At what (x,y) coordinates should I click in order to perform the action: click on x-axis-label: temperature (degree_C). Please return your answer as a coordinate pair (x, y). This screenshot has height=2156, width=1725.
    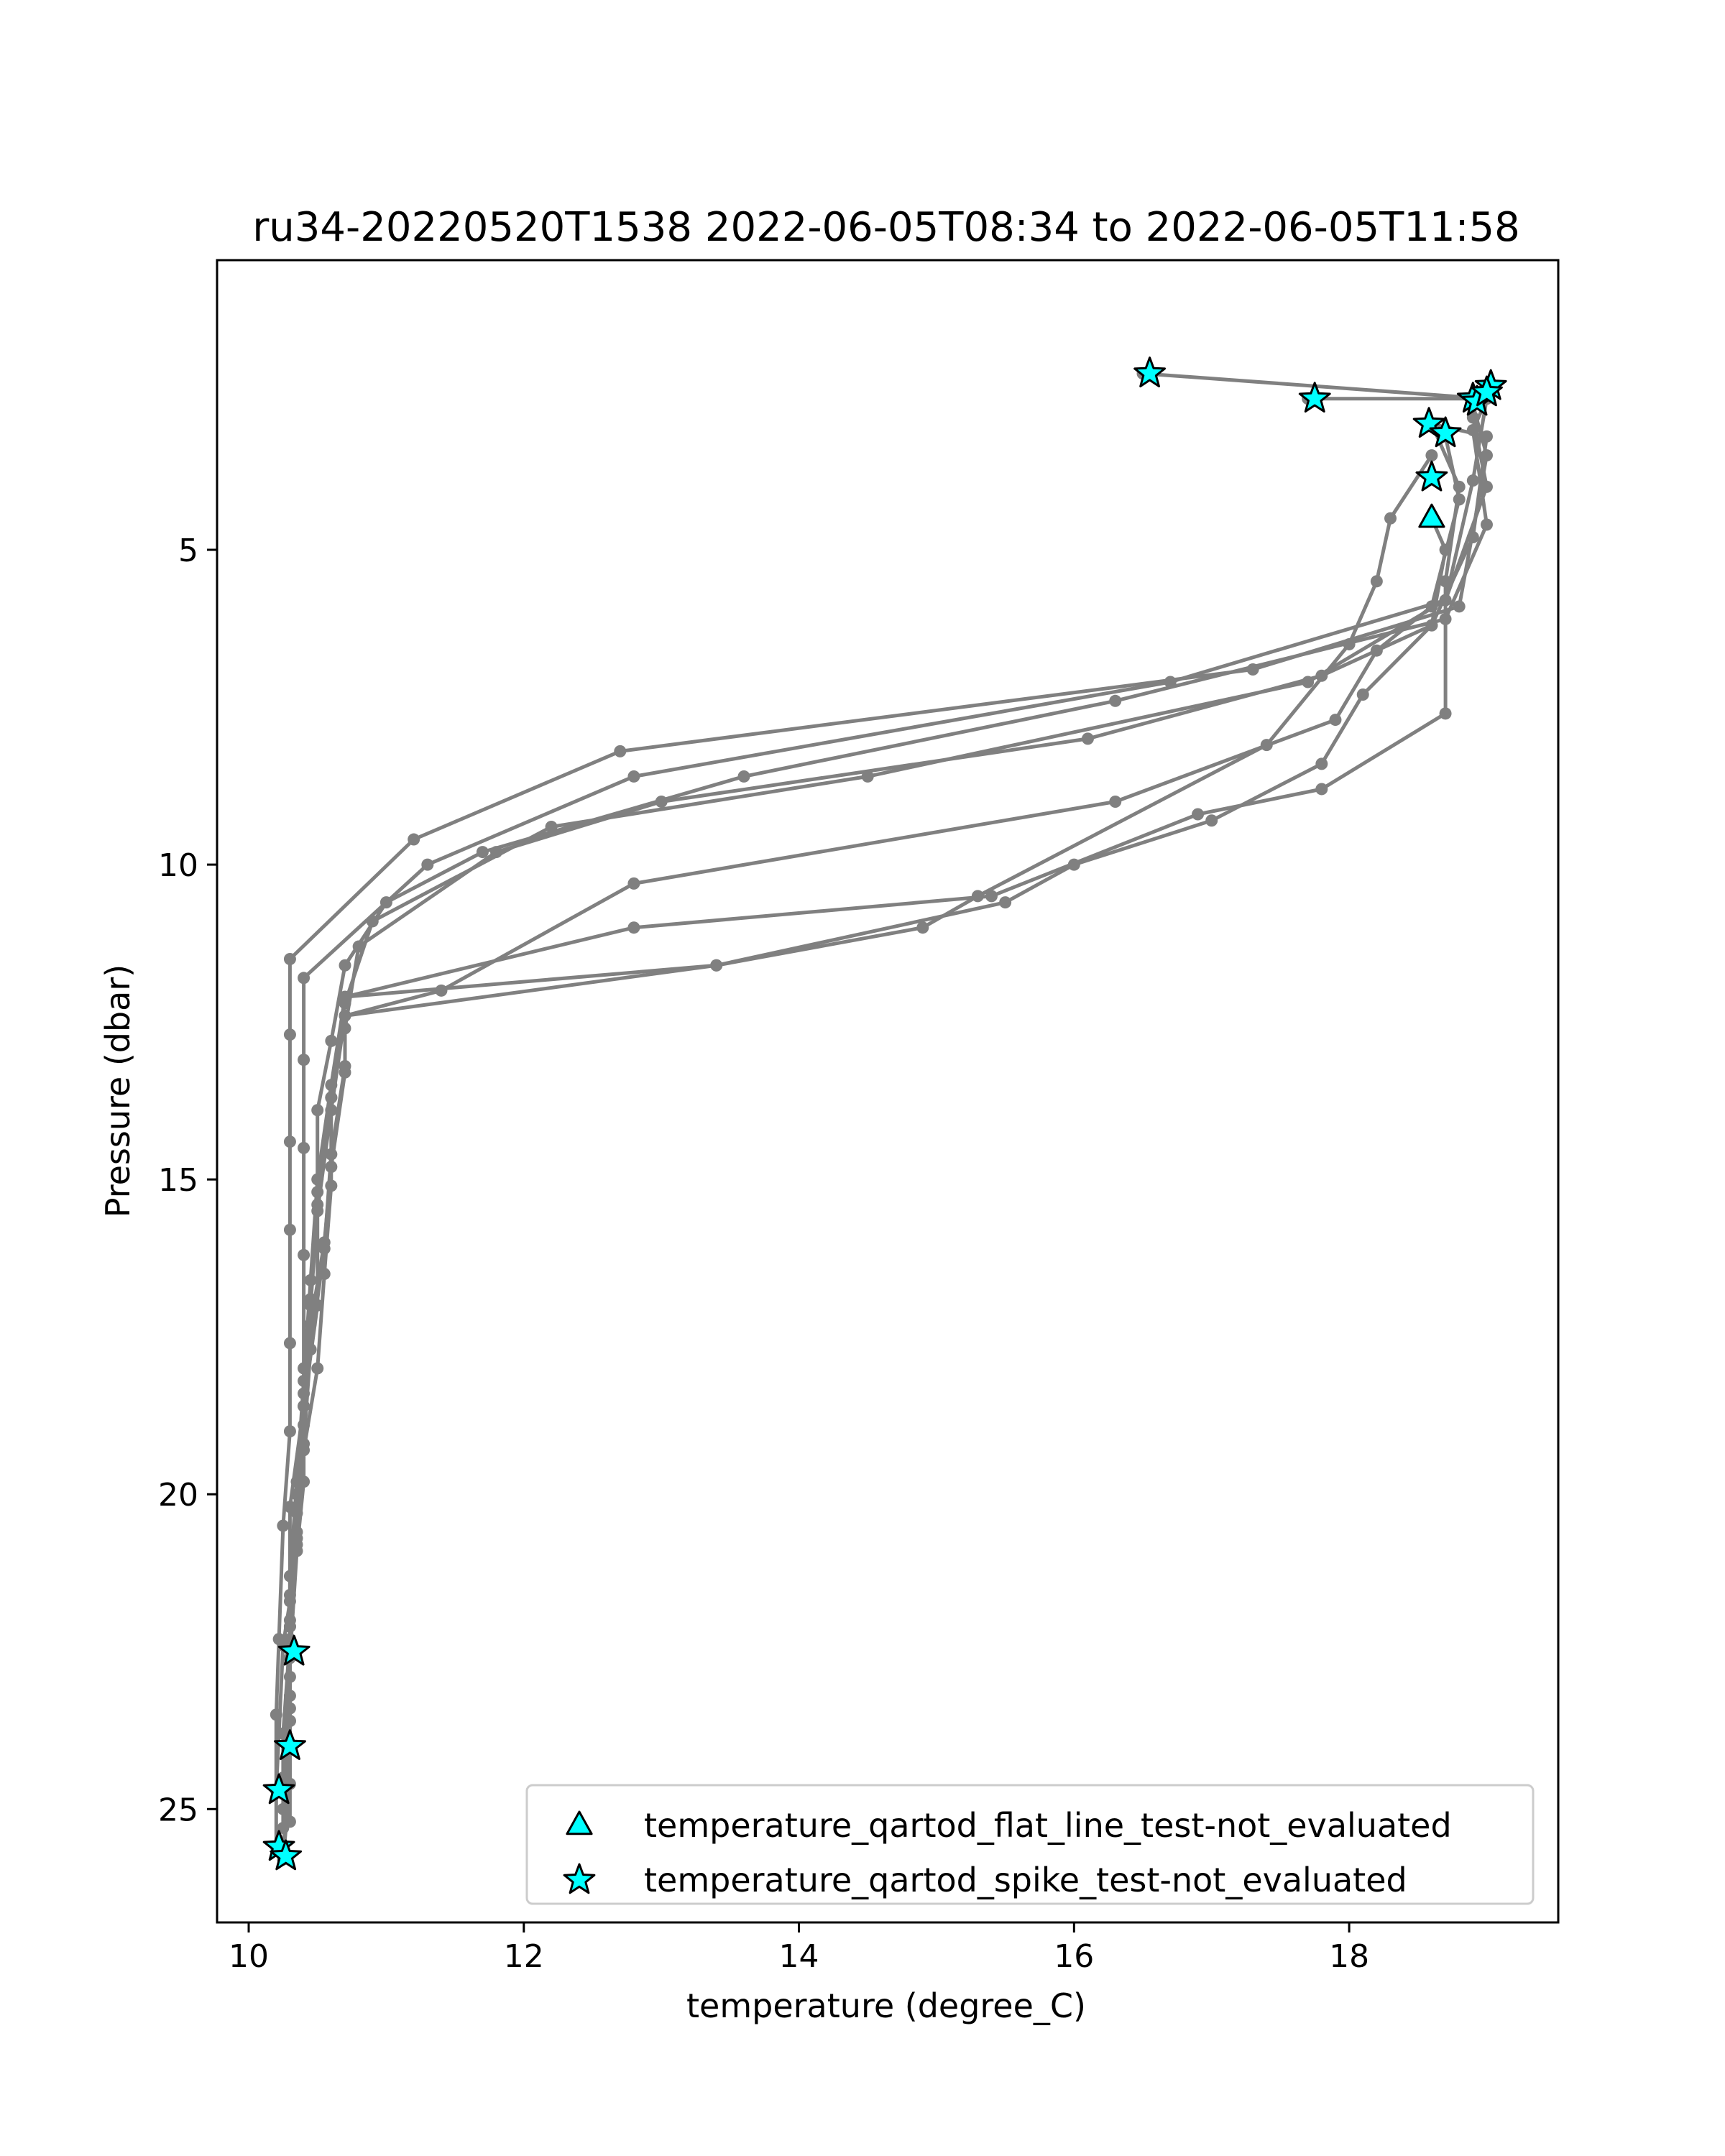
    Looking at the image, I should click on (886, 2005).